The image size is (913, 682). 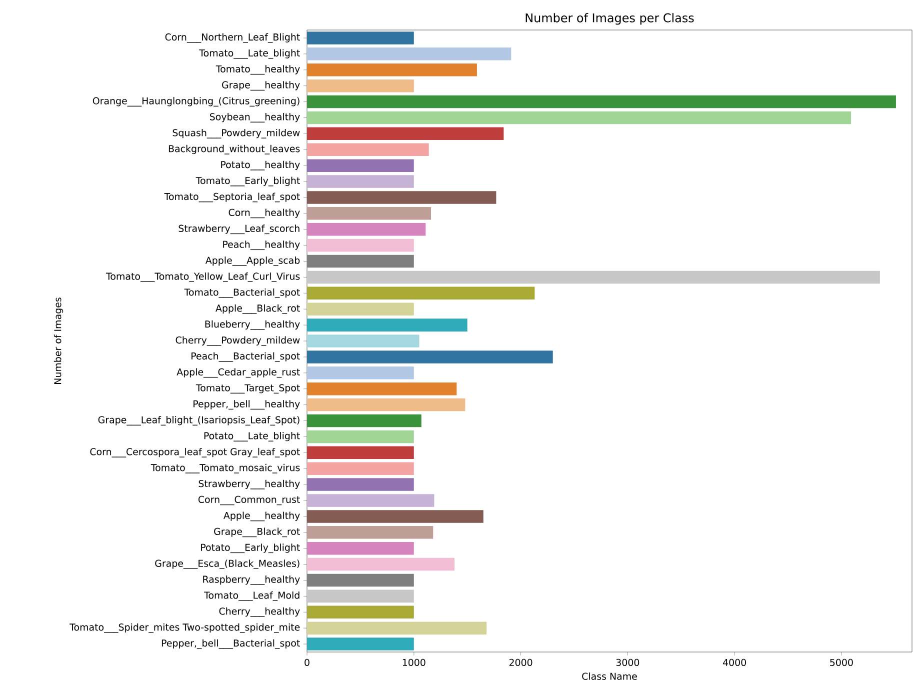 What do you see at coordinates (249, 485) in the screenshot?
I see `y-tick-label: Strawberry___healthy` at bounding box center [249, 485].